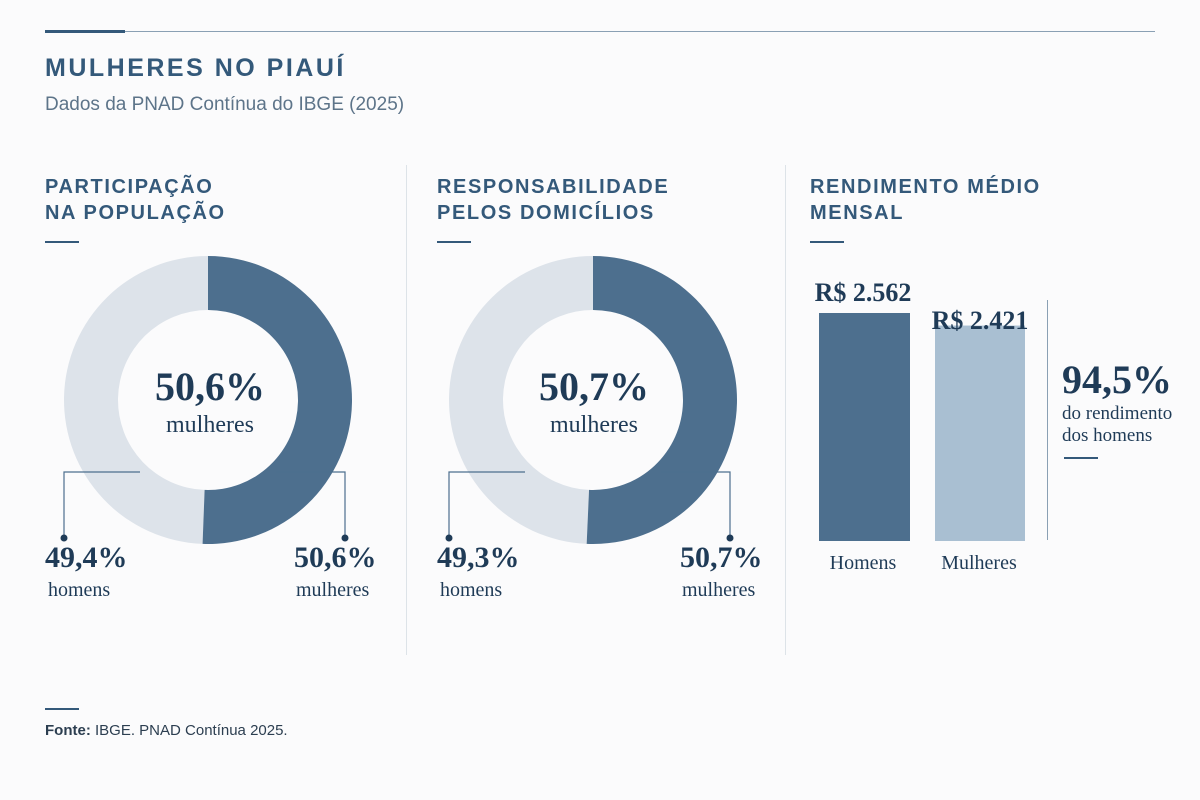 This screenshot has width=1200, height=800. What do you see at coordinates (478, 557) in the screenshot?
I see `households-men-percent: 49,3%` at bounding box center [478, 557].